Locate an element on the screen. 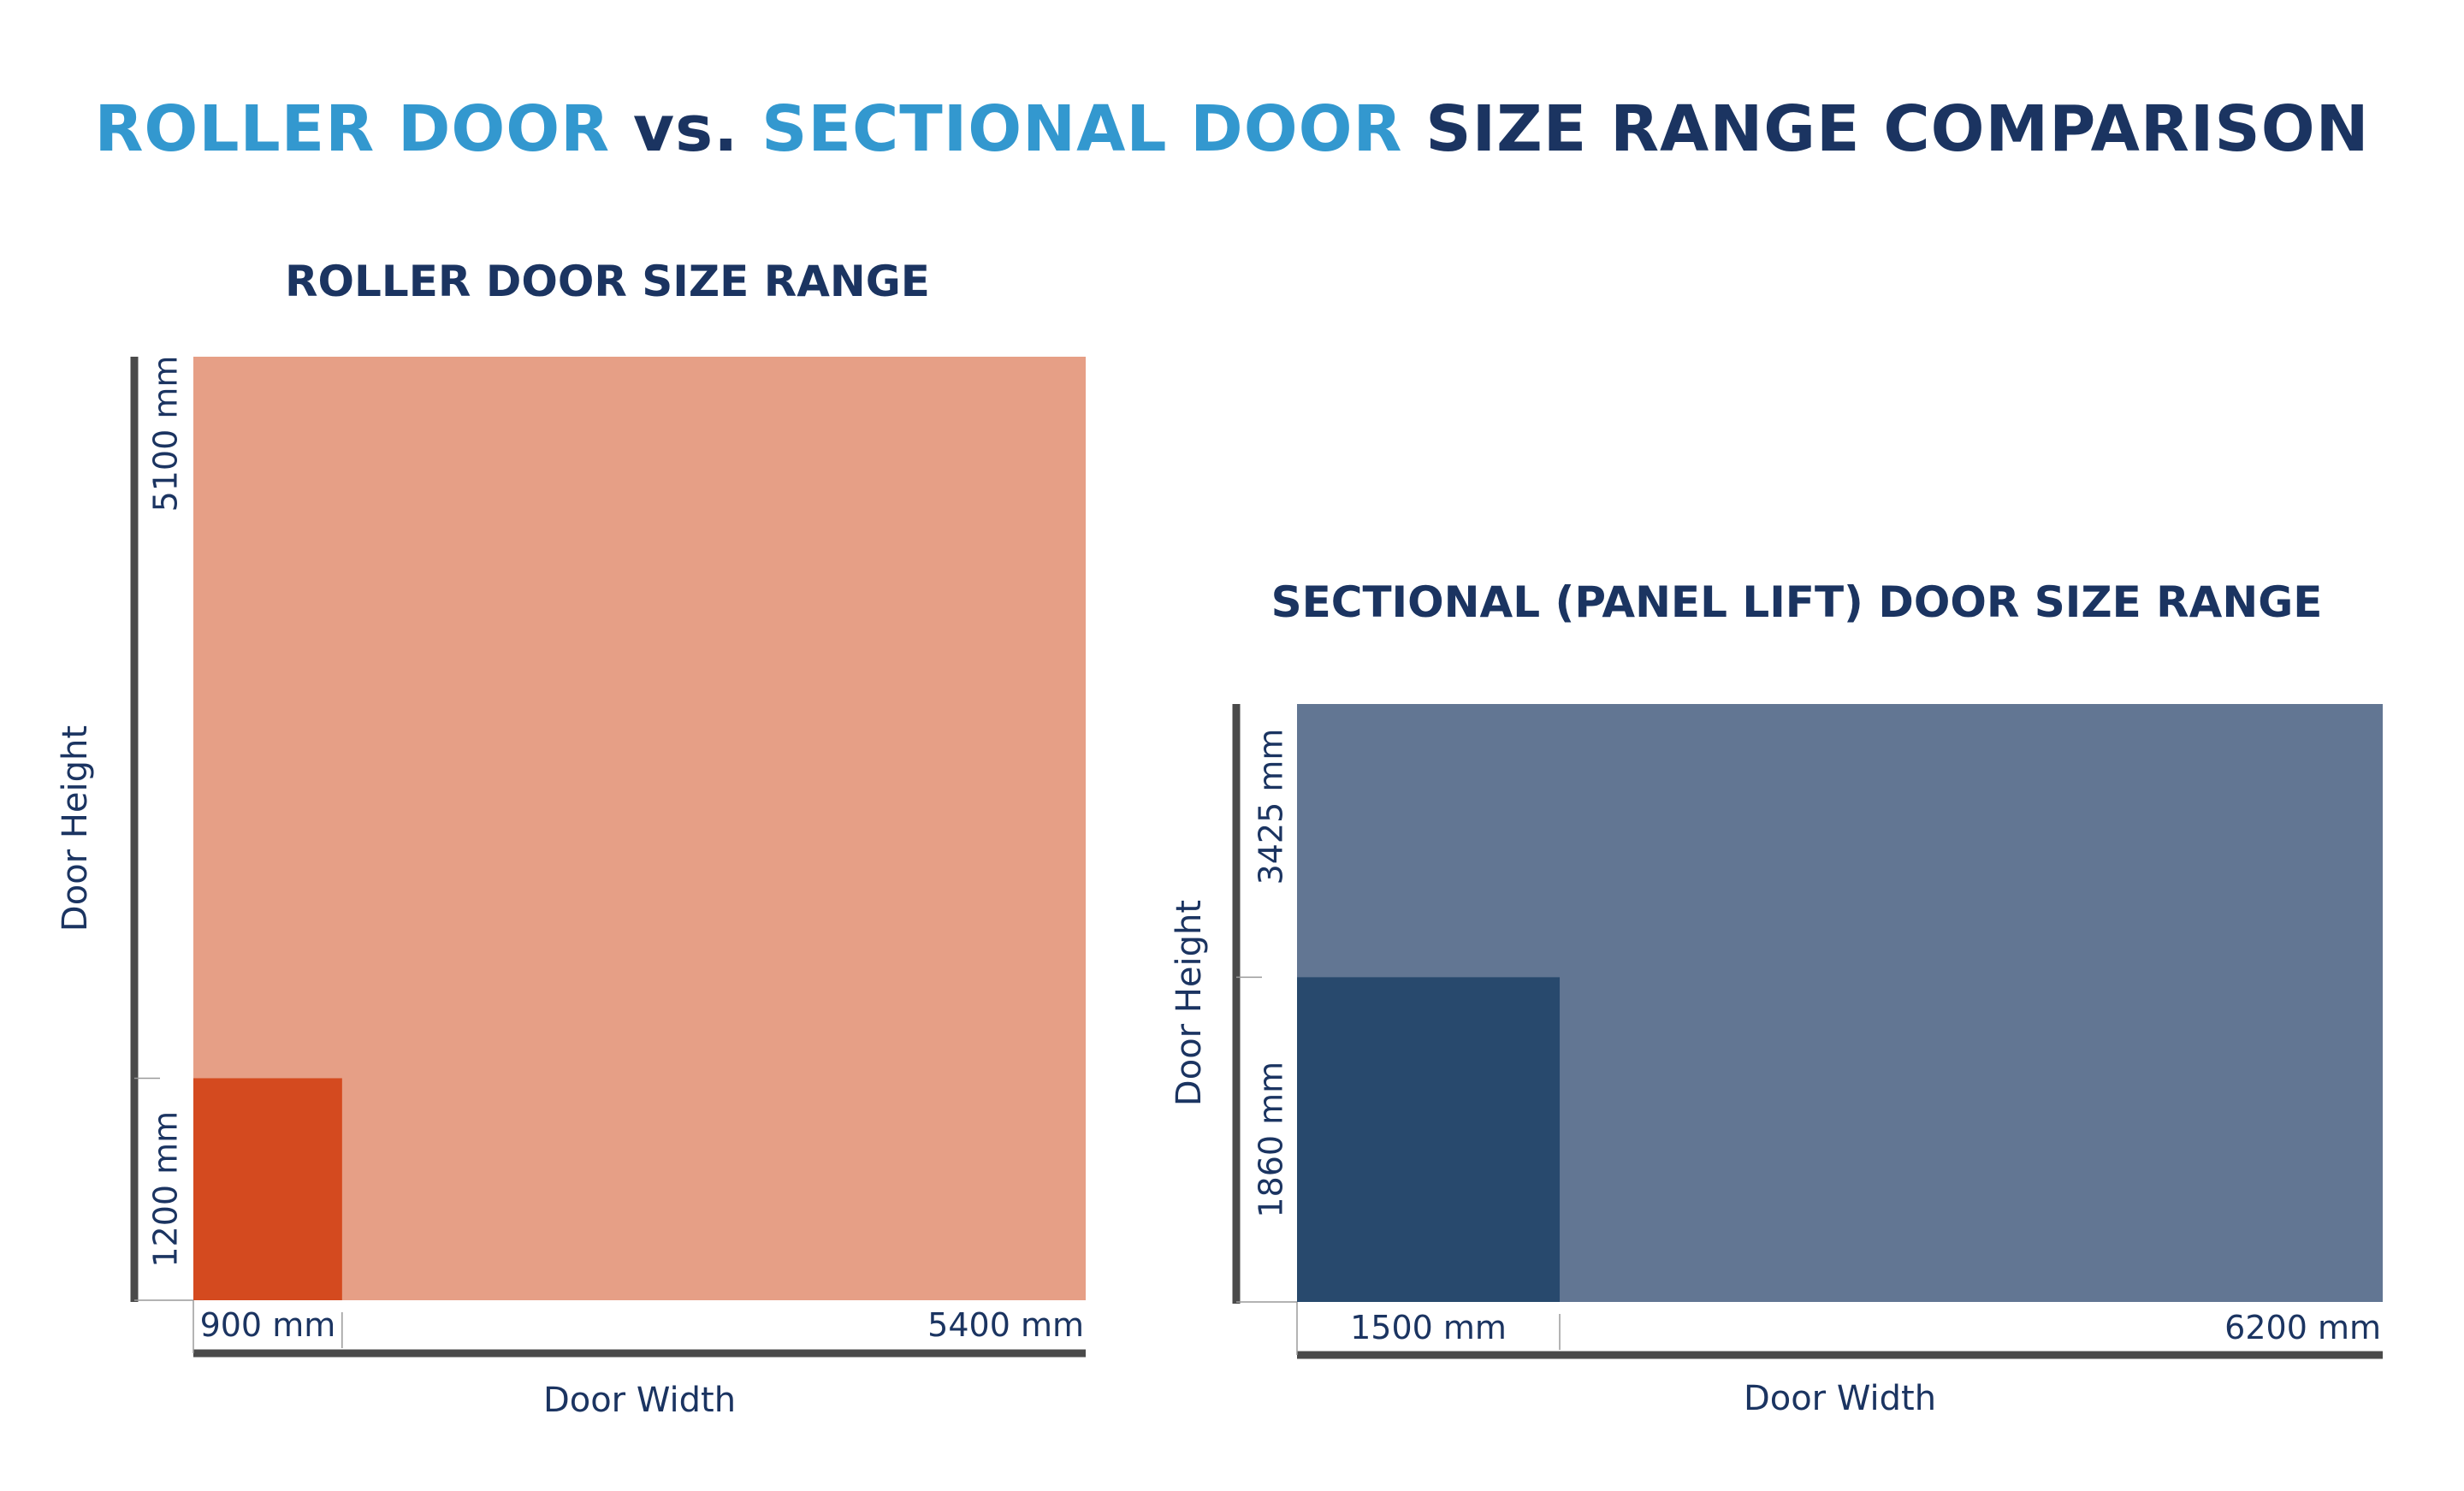 The height and width of the screenshot is (1491, 2464). roller-width-max-label: 5400 mm is located at coordinates (1005, 1325).